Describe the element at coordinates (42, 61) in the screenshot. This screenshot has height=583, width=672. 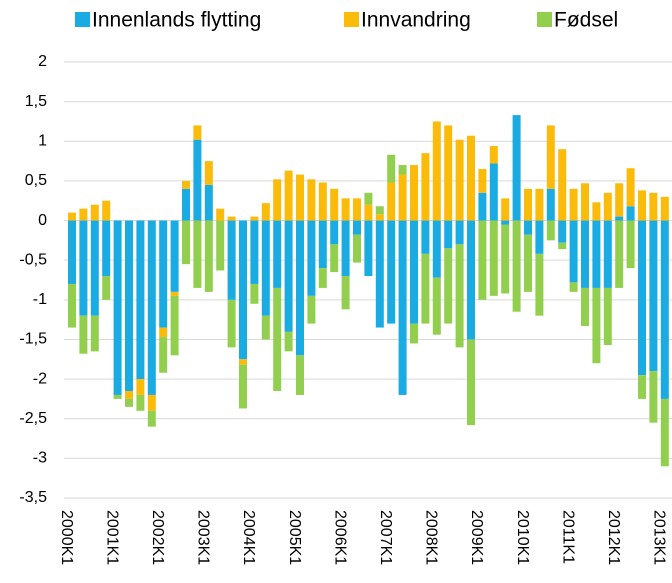
I see `y-tick-label: 2` at that location.